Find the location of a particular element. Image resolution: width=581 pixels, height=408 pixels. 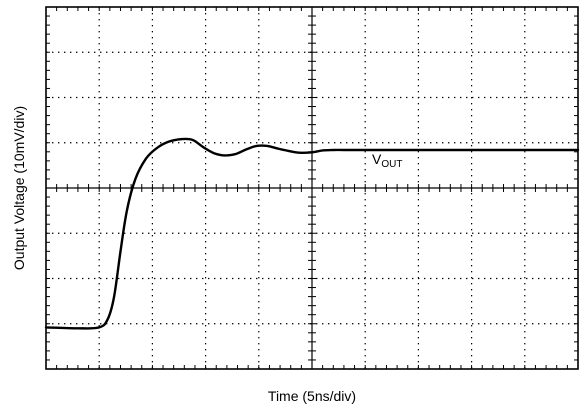

series-label-vout: VOUT is located at coordinates (387, 160).